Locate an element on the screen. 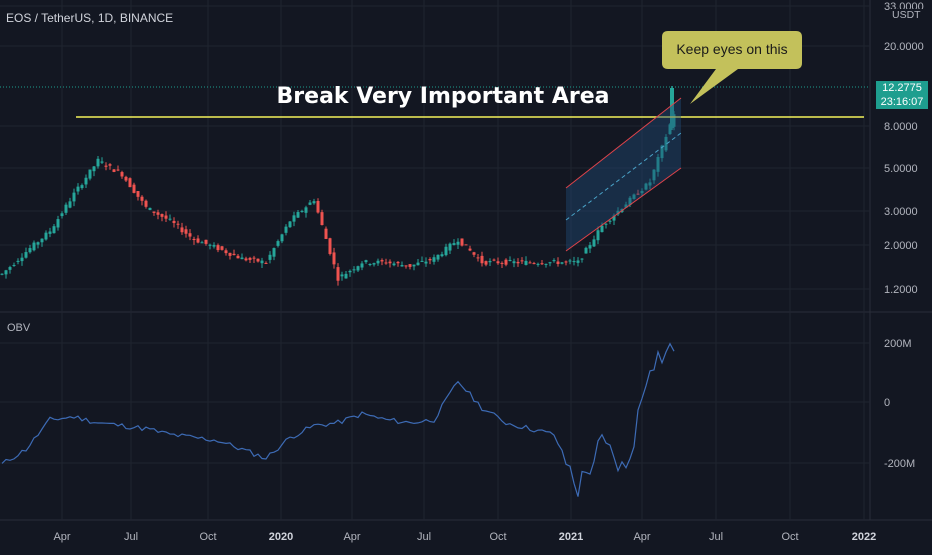  symbol-title: EOS / TetherUS, 1D, BINANCE is located at coordinates (90, 18).